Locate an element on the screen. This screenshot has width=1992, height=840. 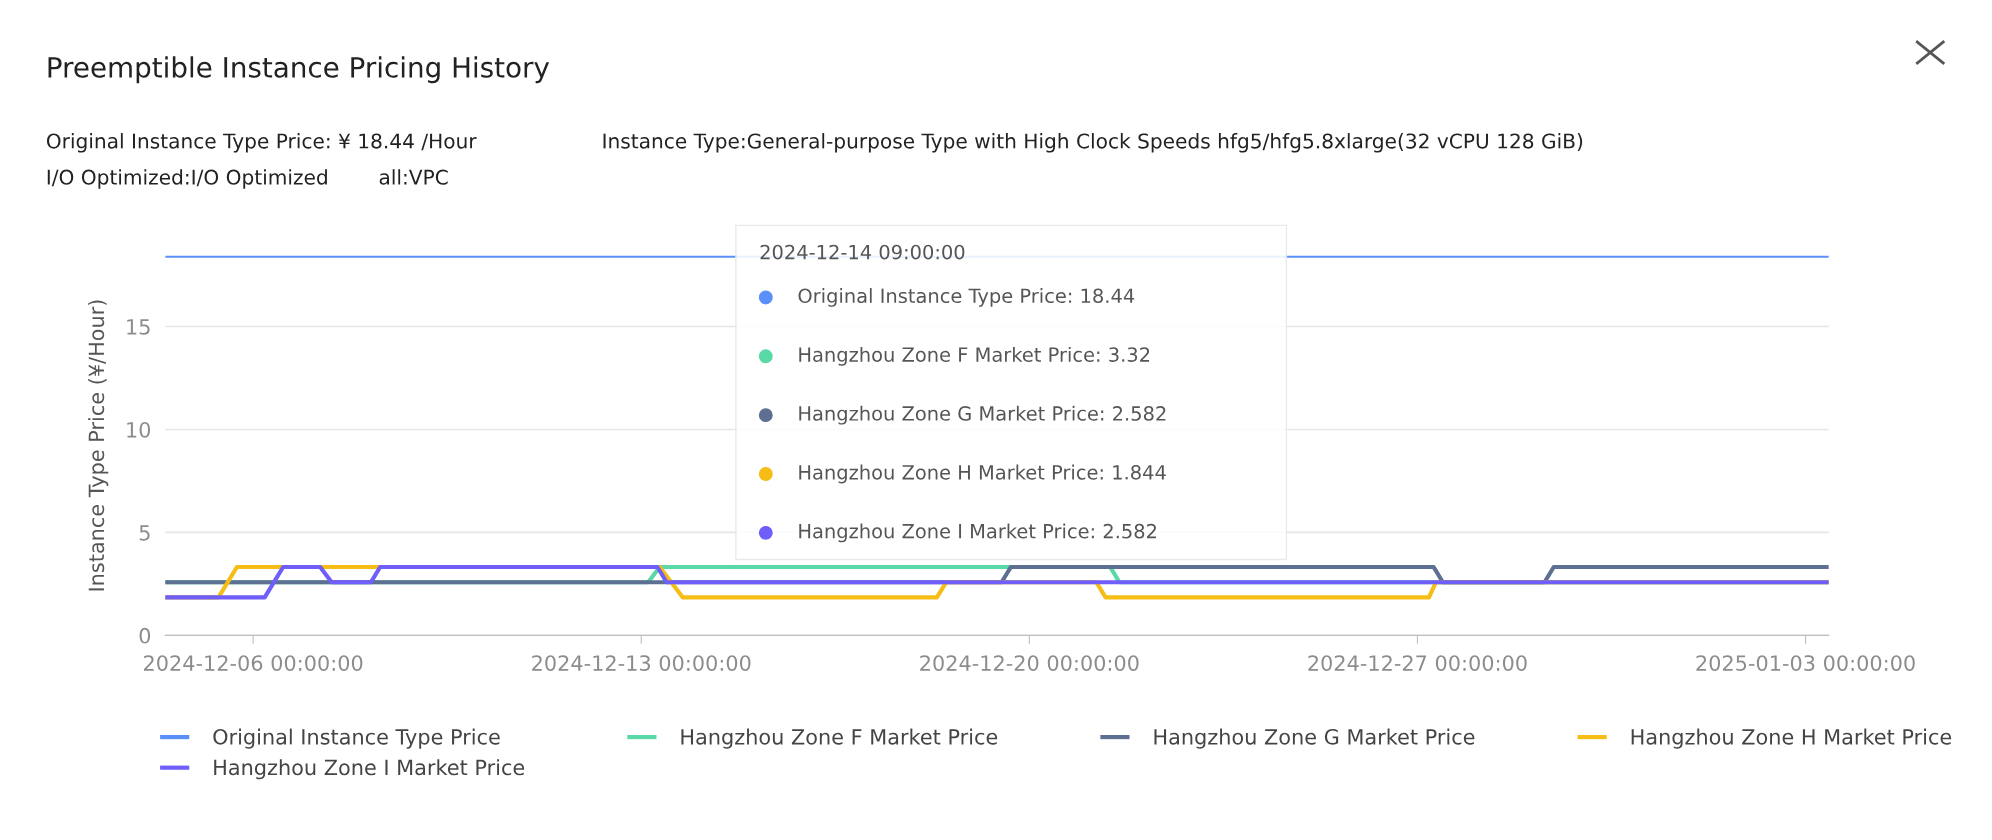
text: Original Instance Type Price: ¥ 18.44 /Hour is located at coordinates (261, 143).